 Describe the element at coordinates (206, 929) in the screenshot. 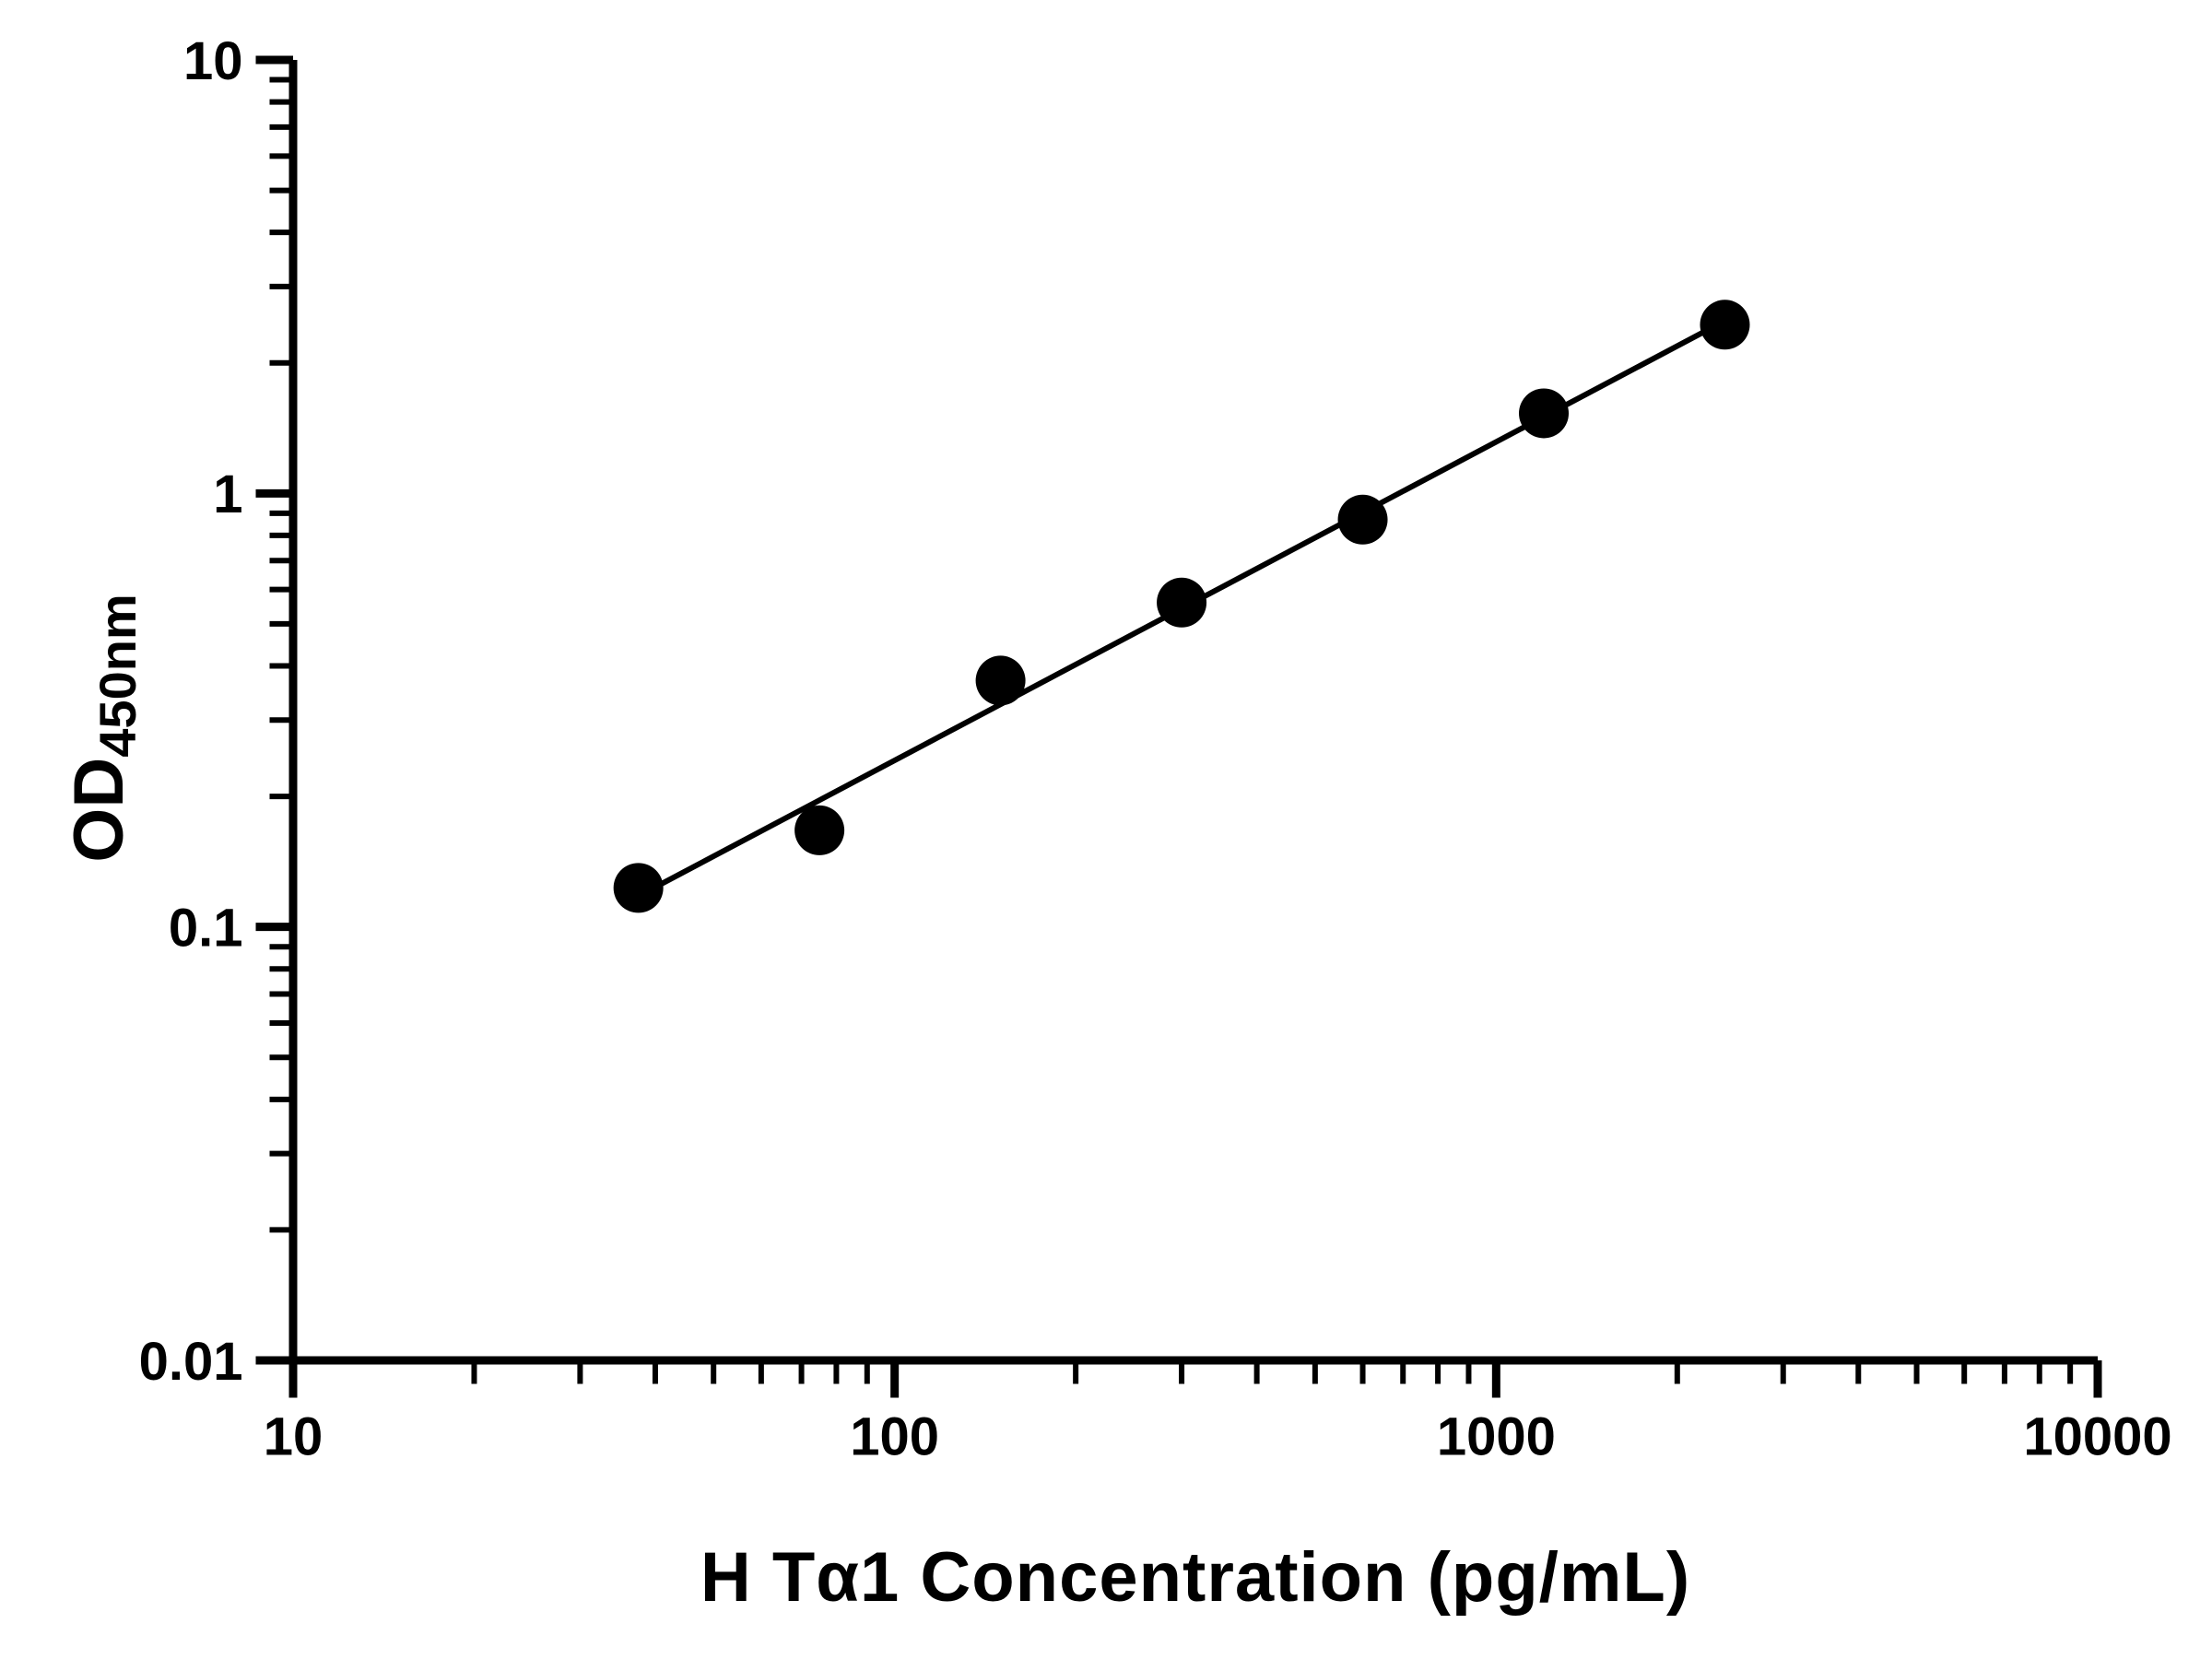

I see `y-tick-label: 0.1` at that location.